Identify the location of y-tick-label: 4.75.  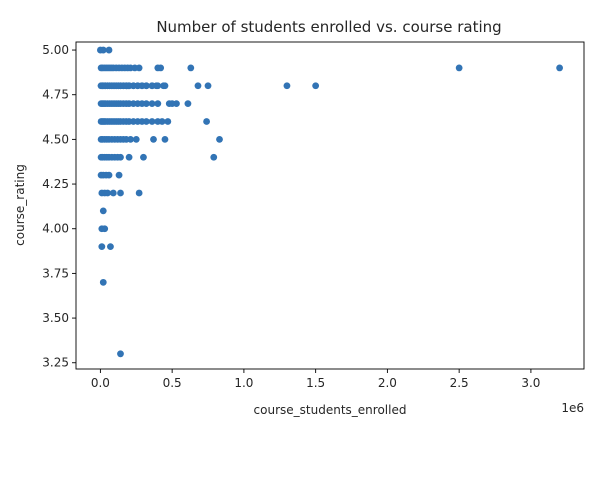
(55, 95).